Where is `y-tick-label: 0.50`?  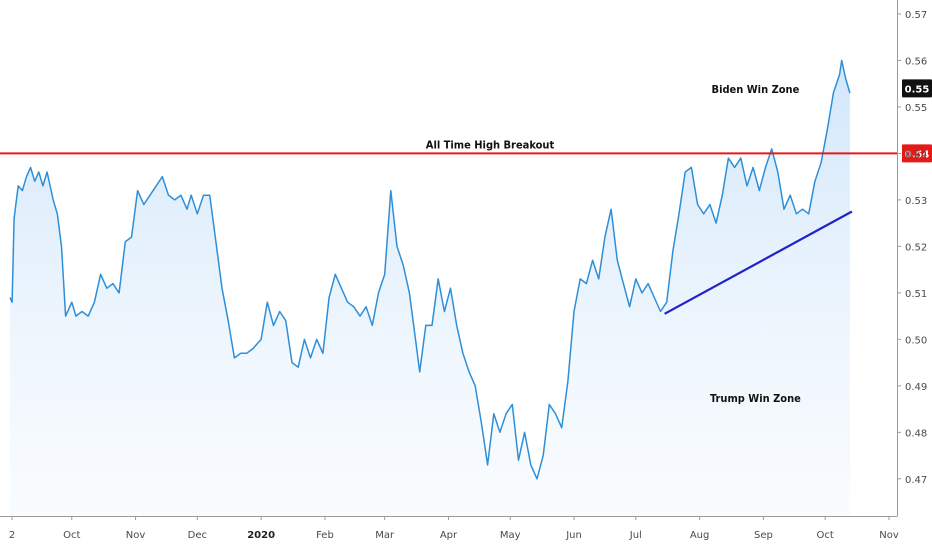 y-tick-label: 0.50 is located at coordinates (916, 340).